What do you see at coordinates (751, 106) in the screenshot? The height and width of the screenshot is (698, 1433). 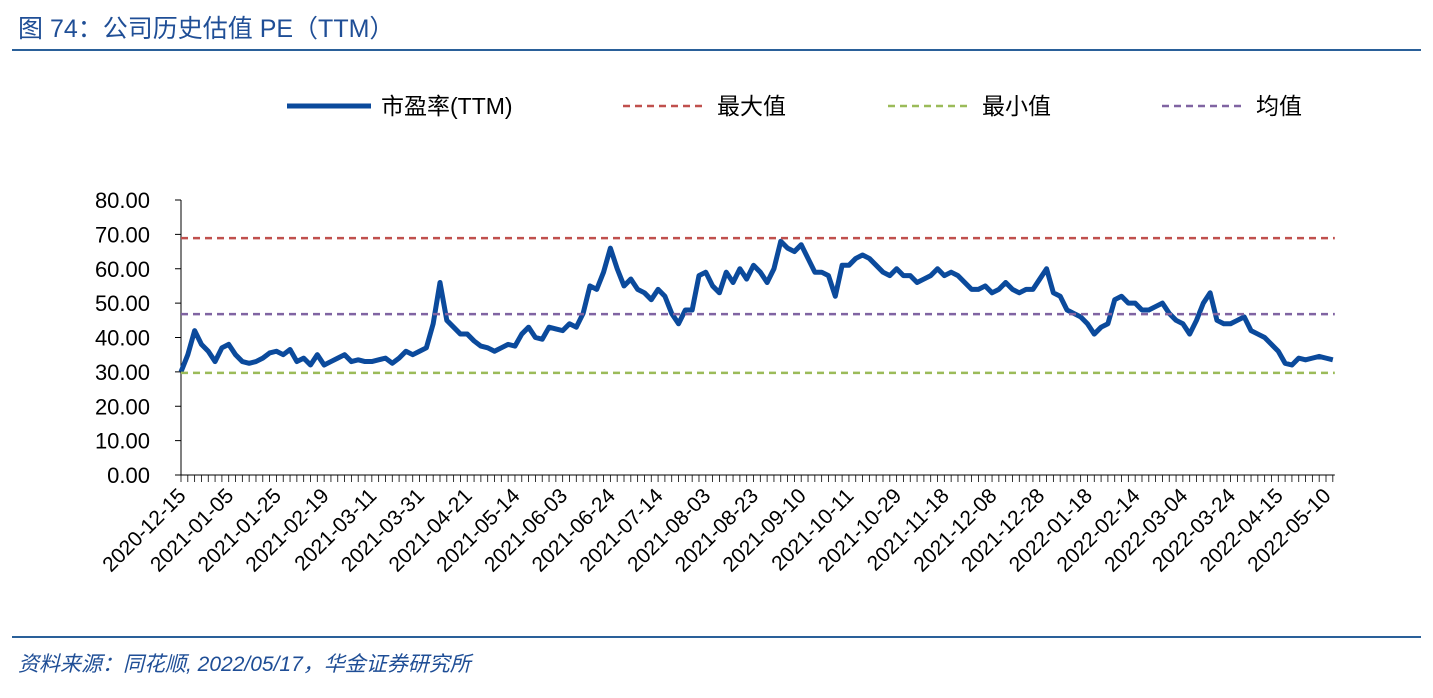 I see `legend-label: 最大值` at bounding box center [751, 106].